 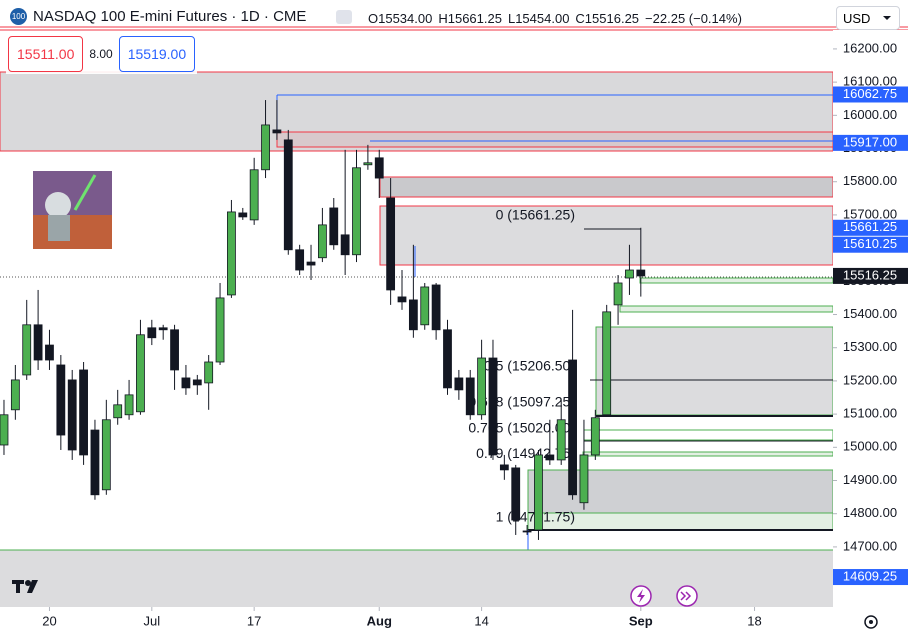 What do you see at coordinates (868, 18) in the screenshot?
I see `currency-select: USD` at bounding box center [868, 18].